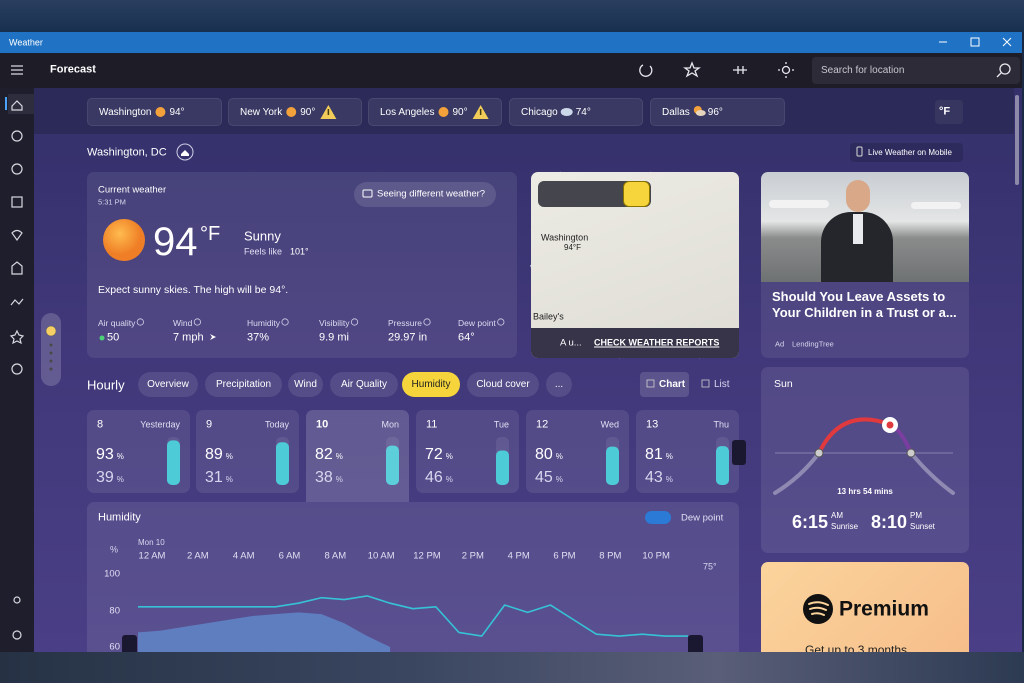  I want to click on refresh-icon, so click(646, 70).